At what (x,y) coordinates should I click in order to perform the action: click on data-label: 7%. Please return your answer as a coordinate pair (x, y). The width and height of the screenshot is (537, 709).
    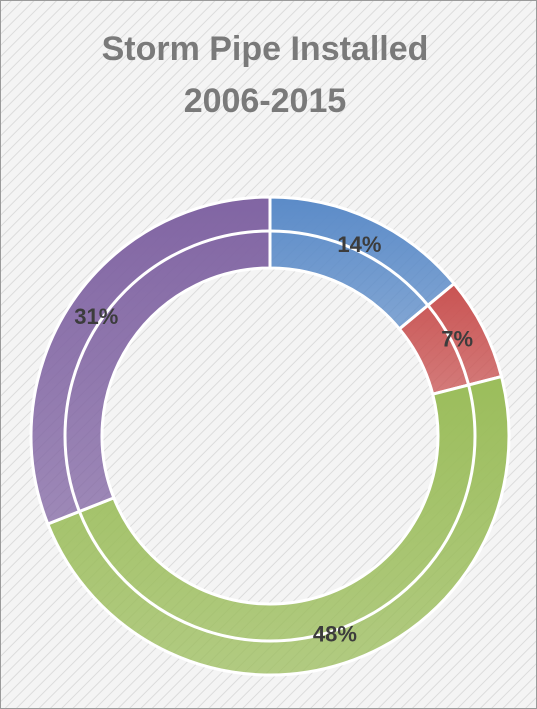
    Looking at the image, I should click on (457, 338).